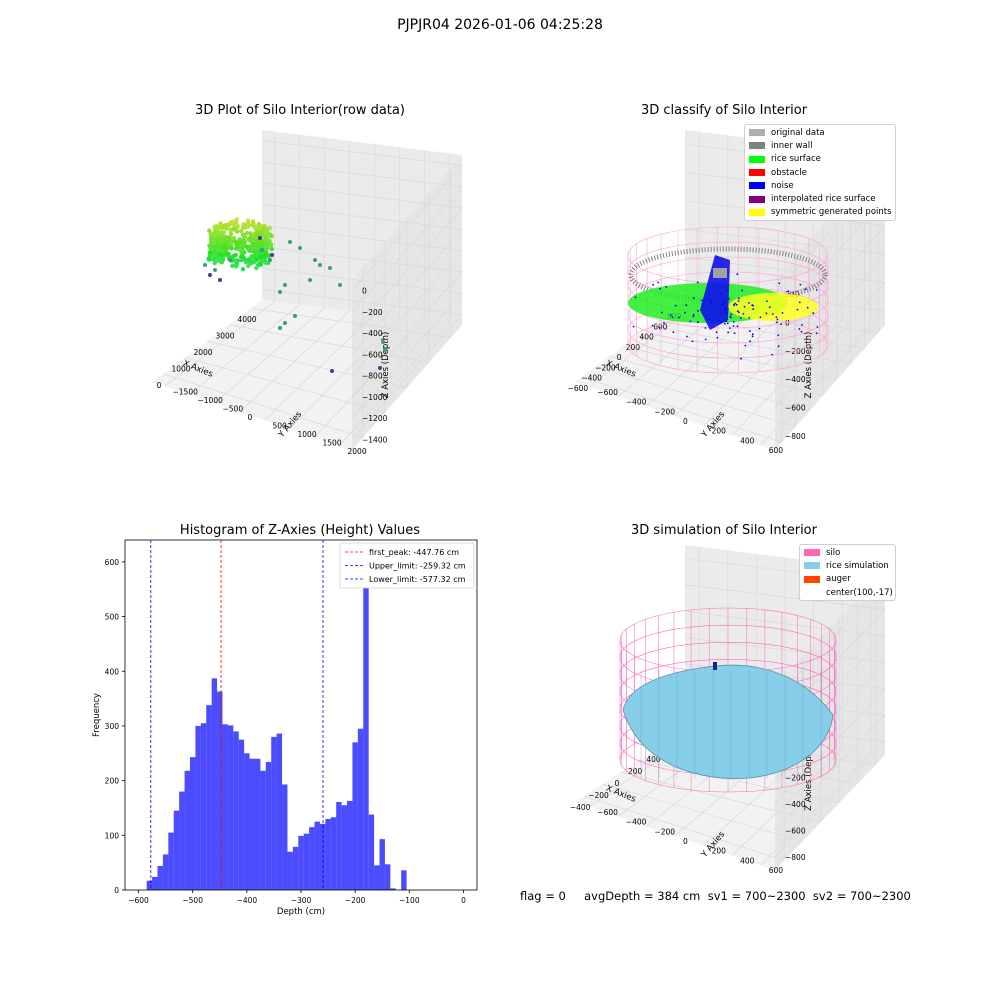 This screenshot has width=1000, height=1000. Describe the element at coordinates (224, 336) in the screenshot. I see `raw-x-tick: 3000` at that location.